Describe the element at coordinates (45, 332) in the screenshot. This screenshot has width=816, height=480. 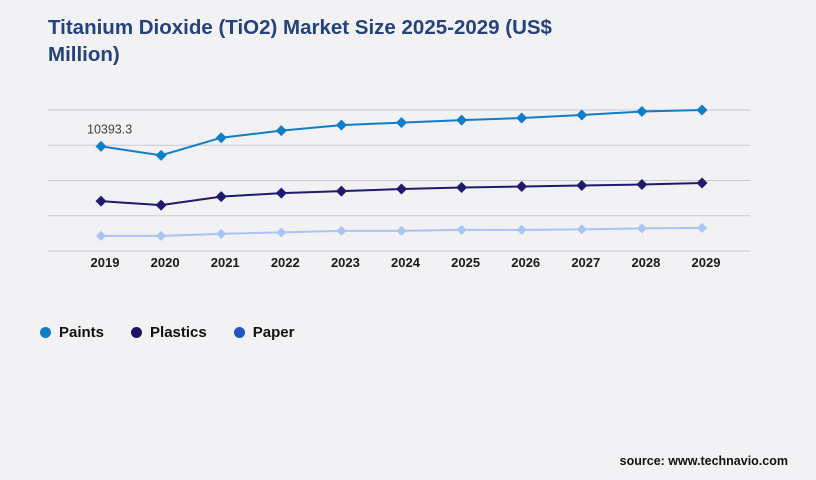
I see `paints-series-dot-icon` at that location.